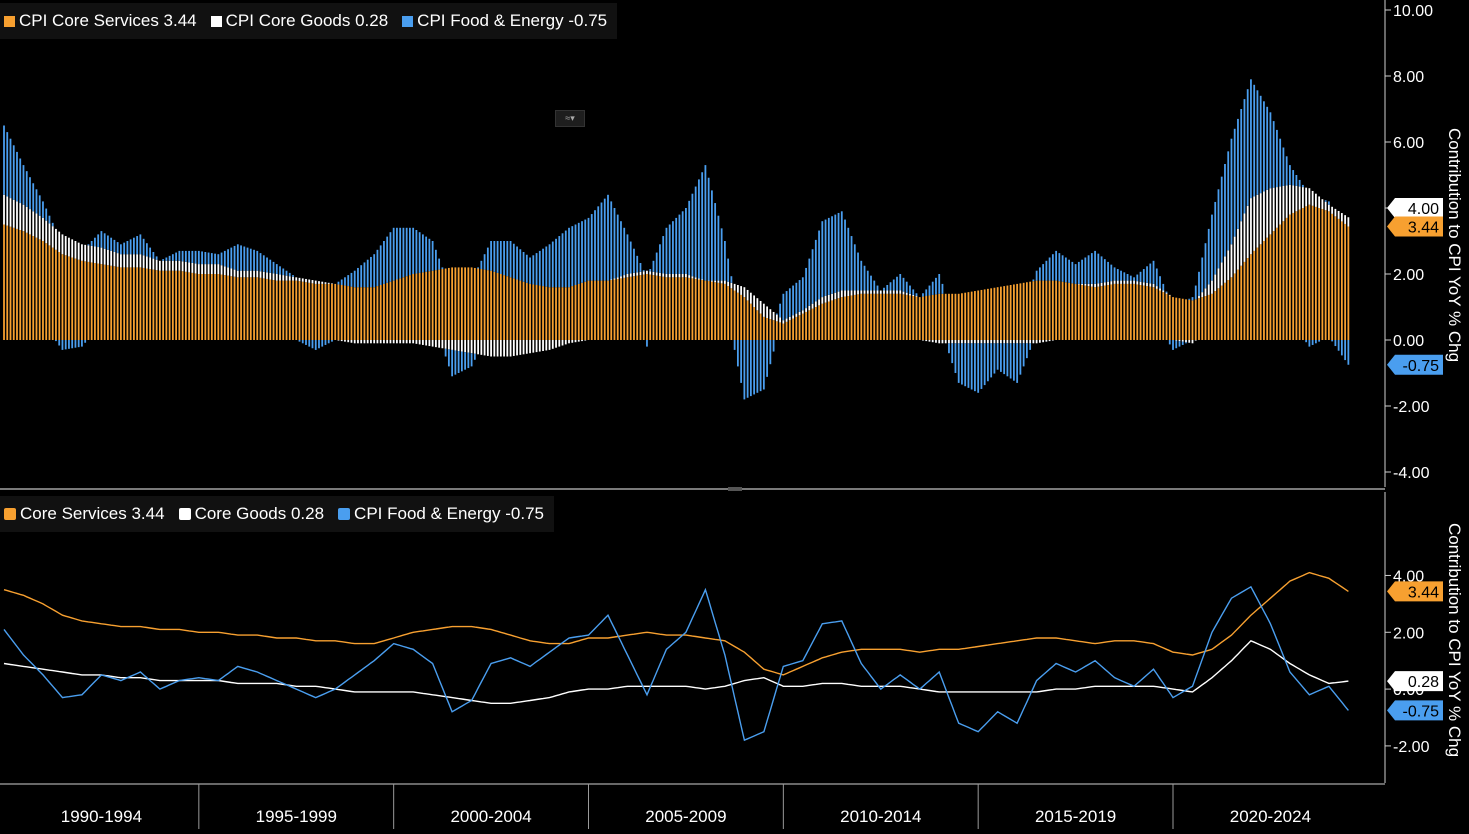  I want to click on legend-item-core-goods: Core Goods 0.28, so click(251, 514).